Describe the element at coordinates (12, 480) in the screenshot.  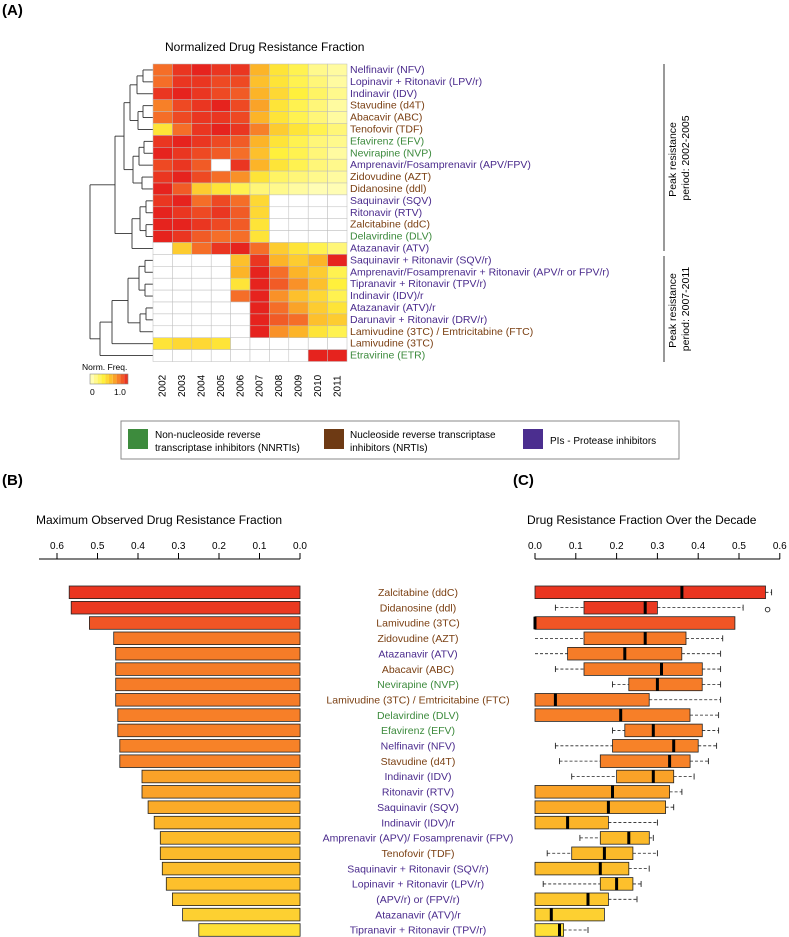
I see `panel-b-label: (B)` at that location.